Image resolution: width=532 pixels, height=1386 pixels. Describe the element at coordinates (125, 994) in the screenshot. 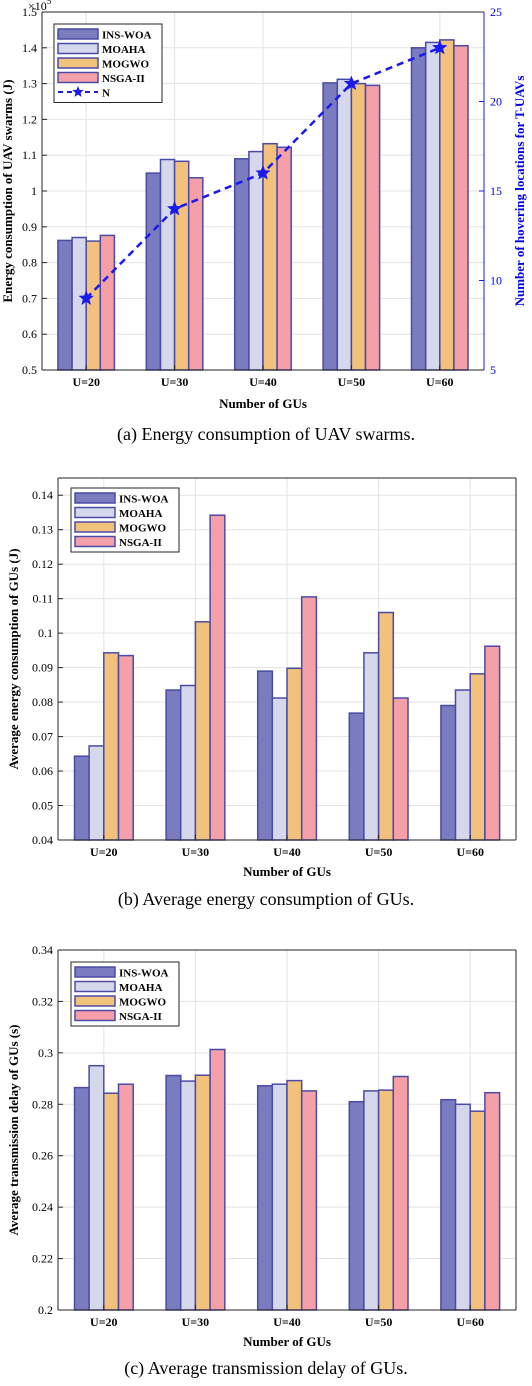

I see `legend: INS-WOA MOAHA MOGWO NSGA-II` at that location.